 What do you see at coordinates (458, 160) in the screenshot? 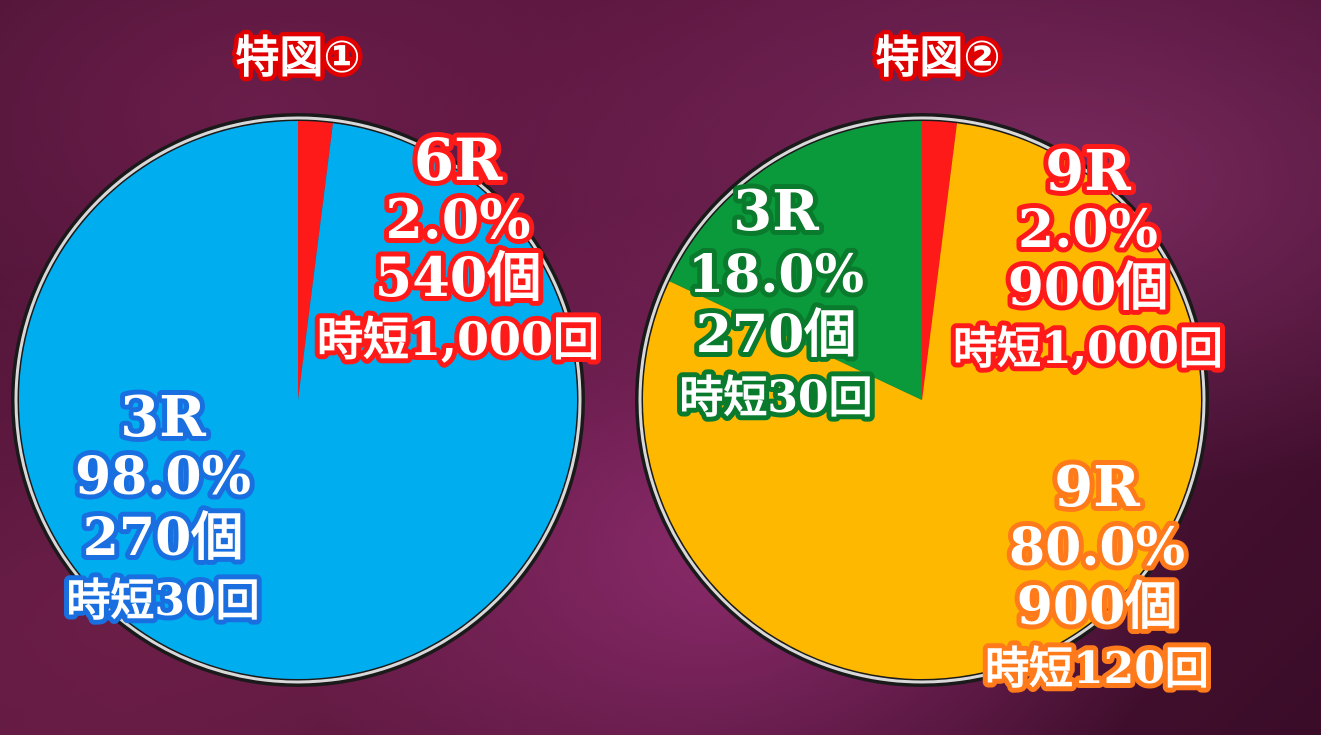
I see `chart-1-slice-1-round: 6R` at bounding box center [458, 160].